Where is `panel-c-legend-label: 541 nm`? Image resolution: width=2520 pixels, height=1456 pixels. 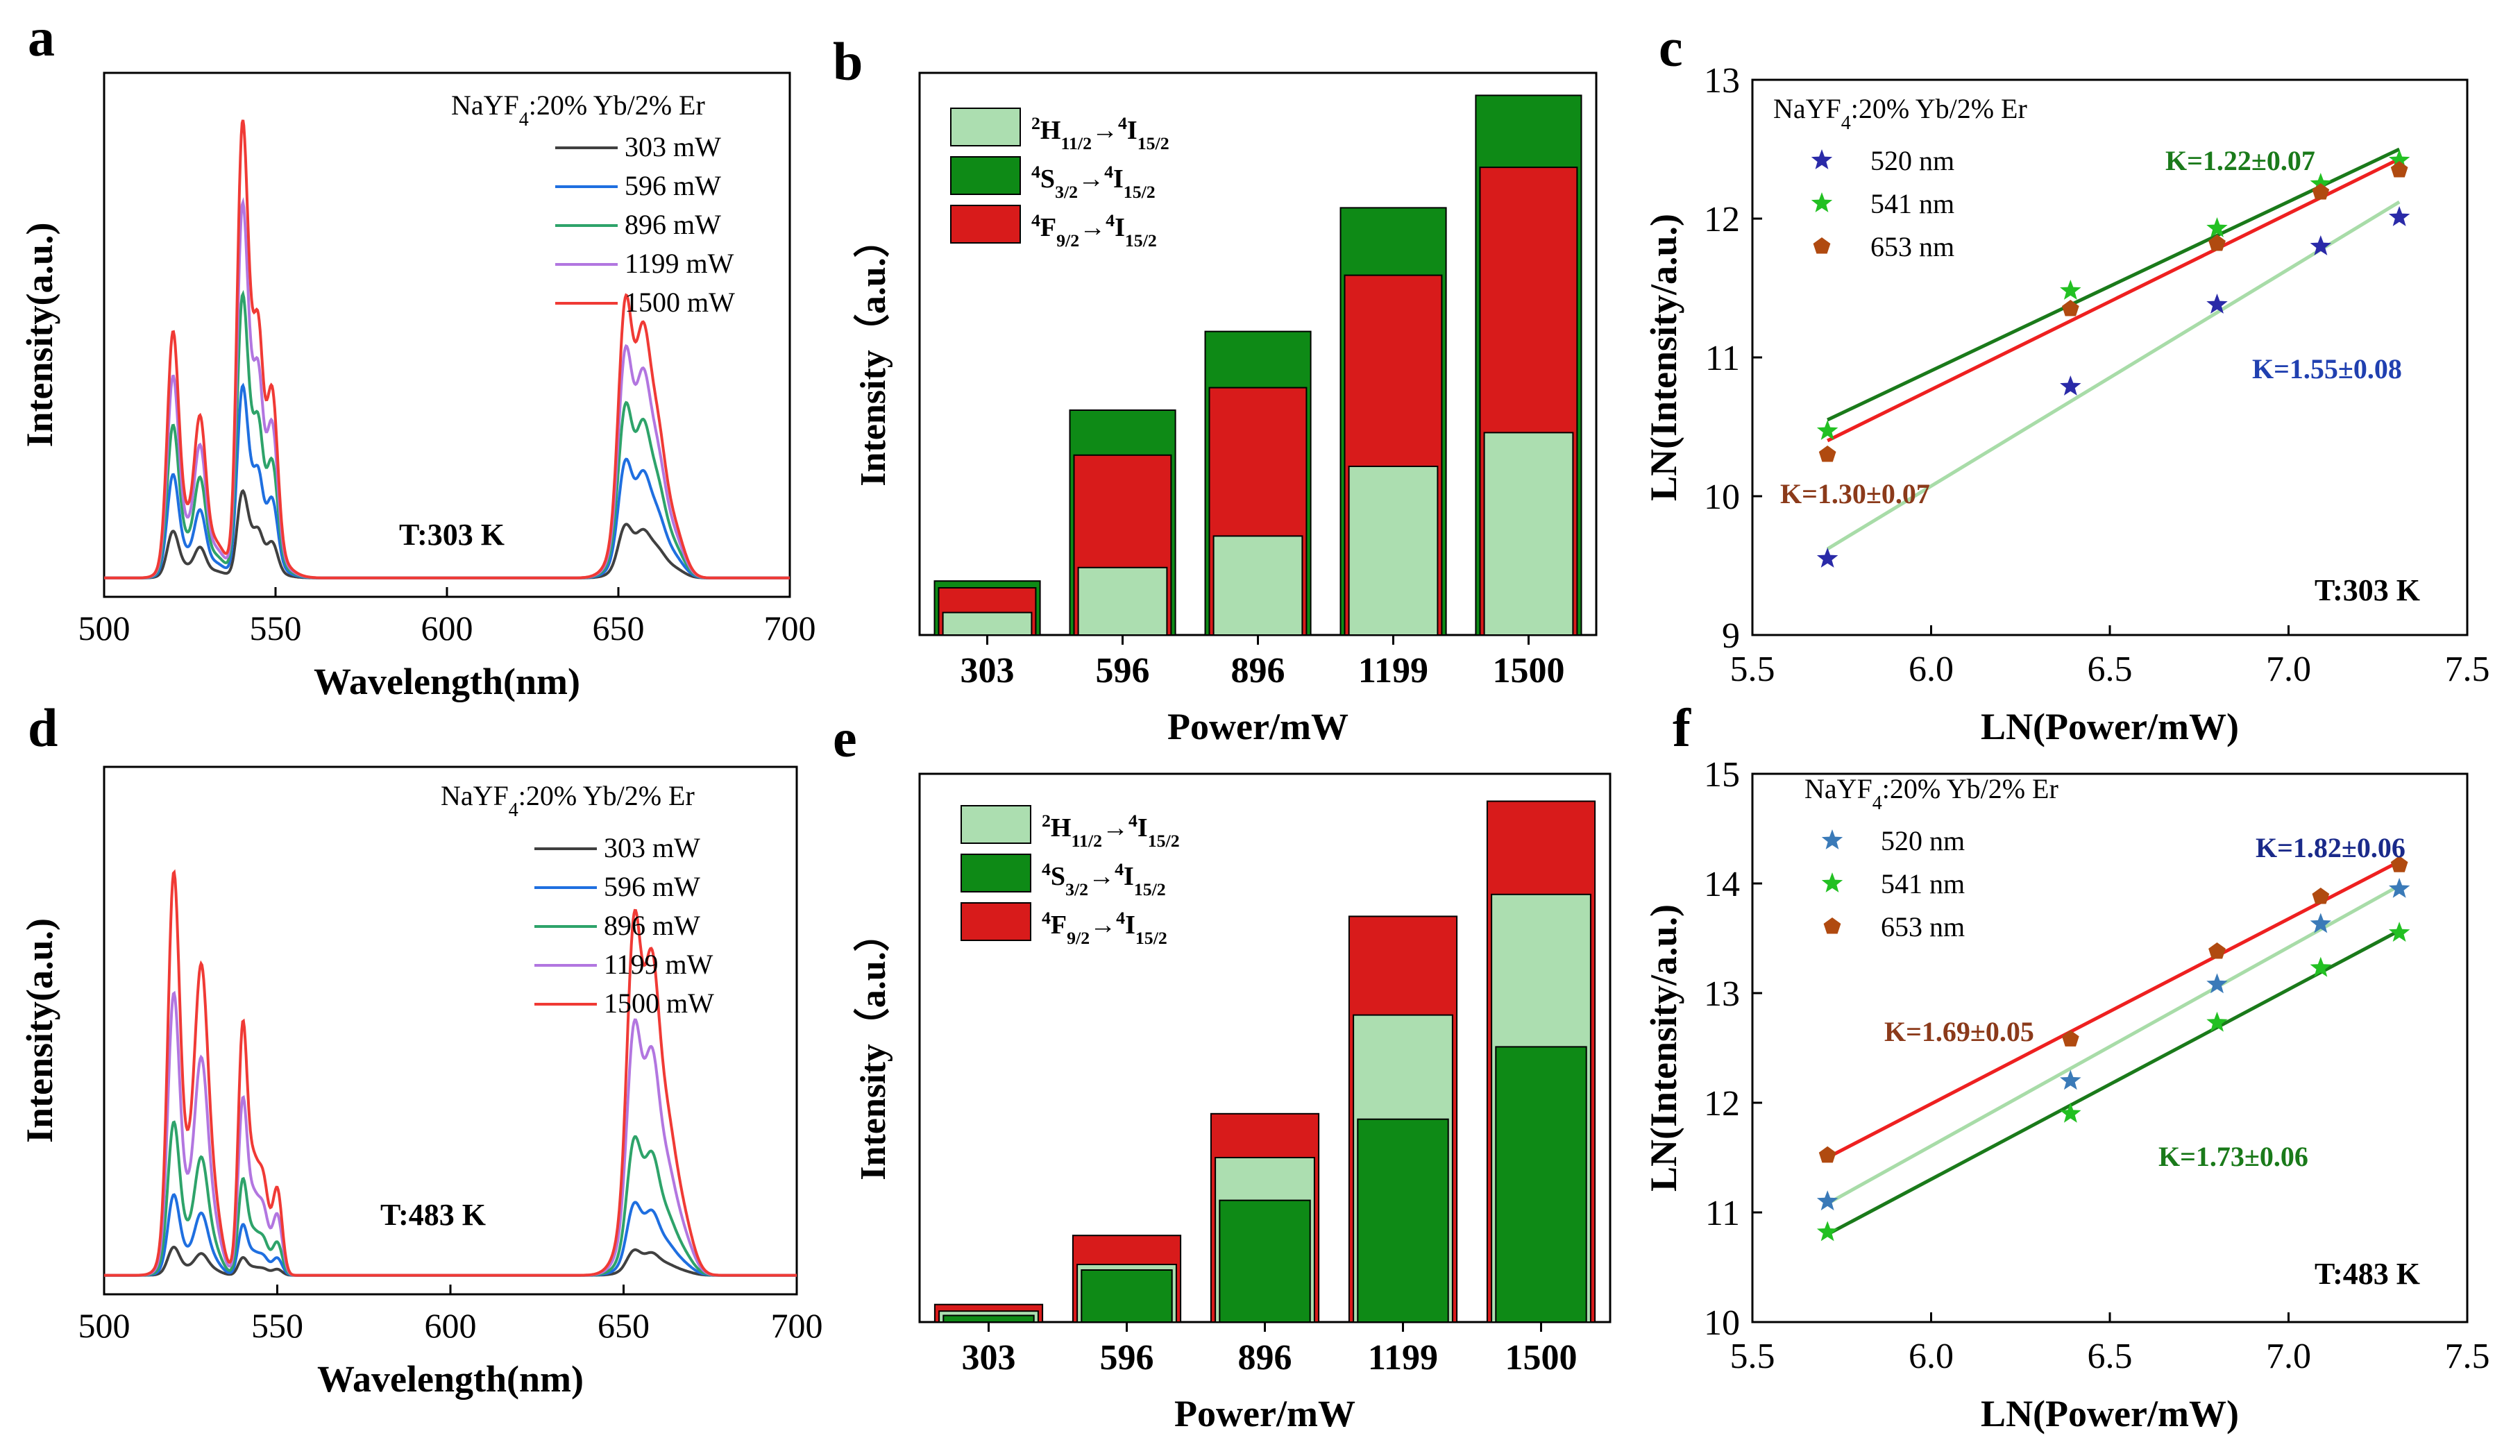
panel-c-legend-label: 541 nm is located at coordinates (1912, 203).